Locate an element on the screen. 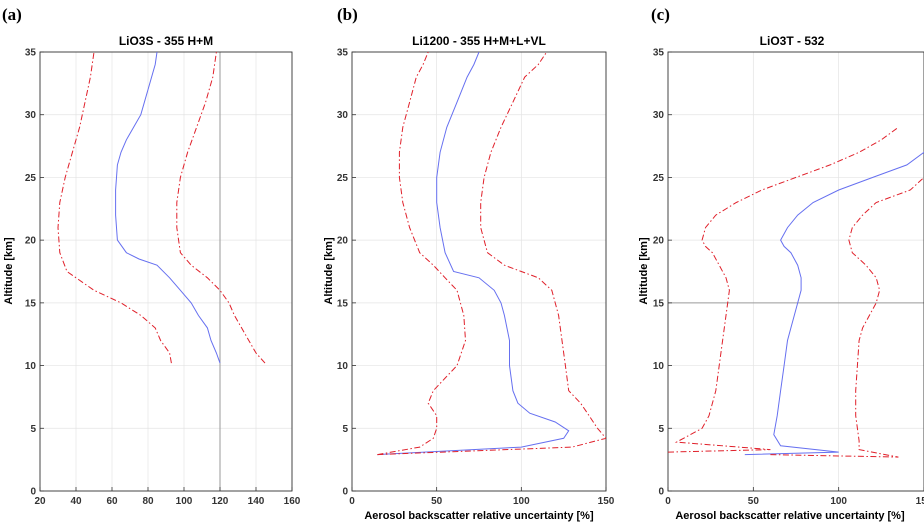 This screenshot has width=924, height=523. x-tick-label: 40 is located at coordinates (76, 501).